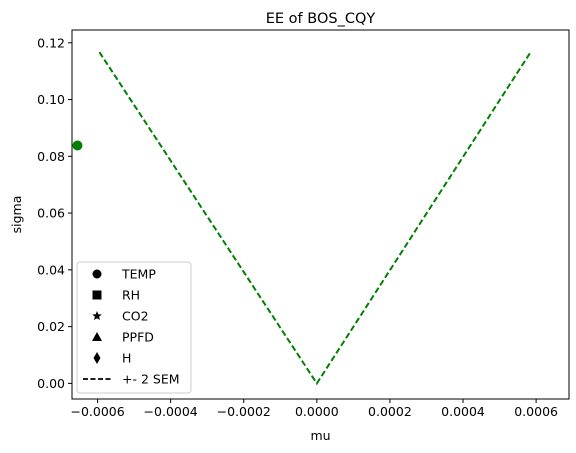  Describe the element at coordinates (244, 411) in the screenshot. I see `x-tick-label: −0.0002` at that location.